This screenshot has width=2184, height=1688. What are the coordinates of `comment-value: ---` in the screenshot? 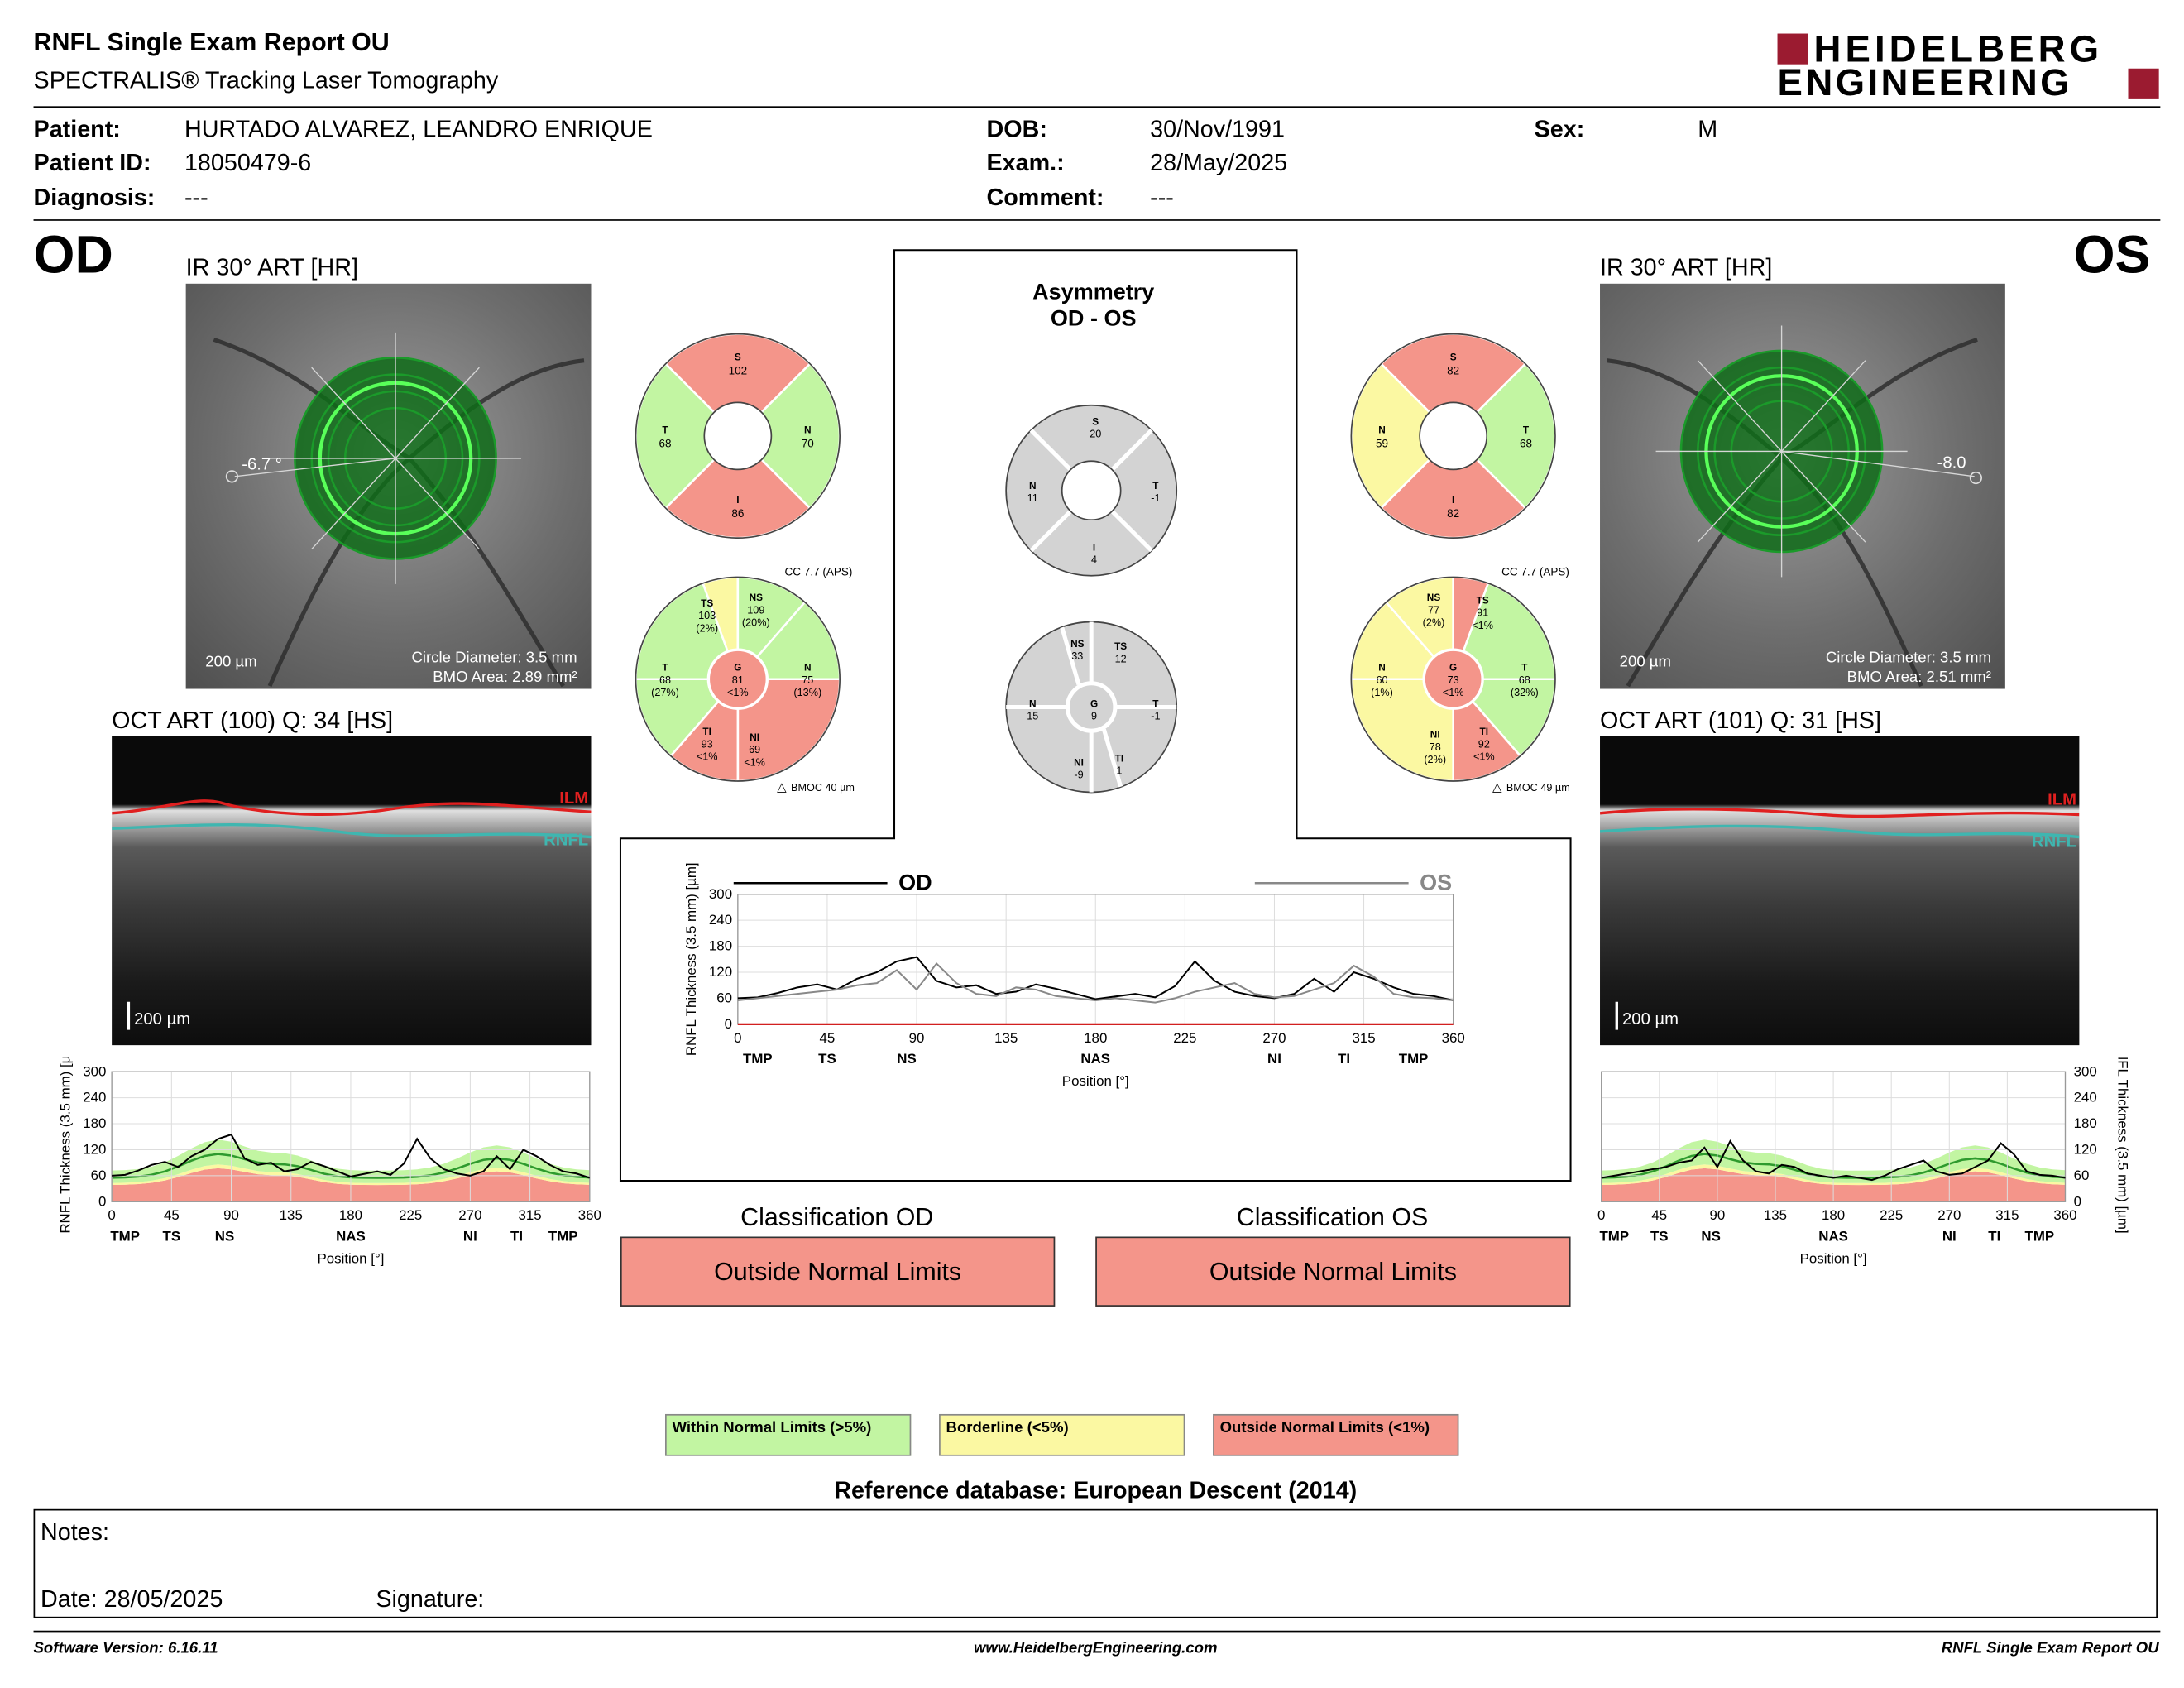 It's located at (1162, 197).